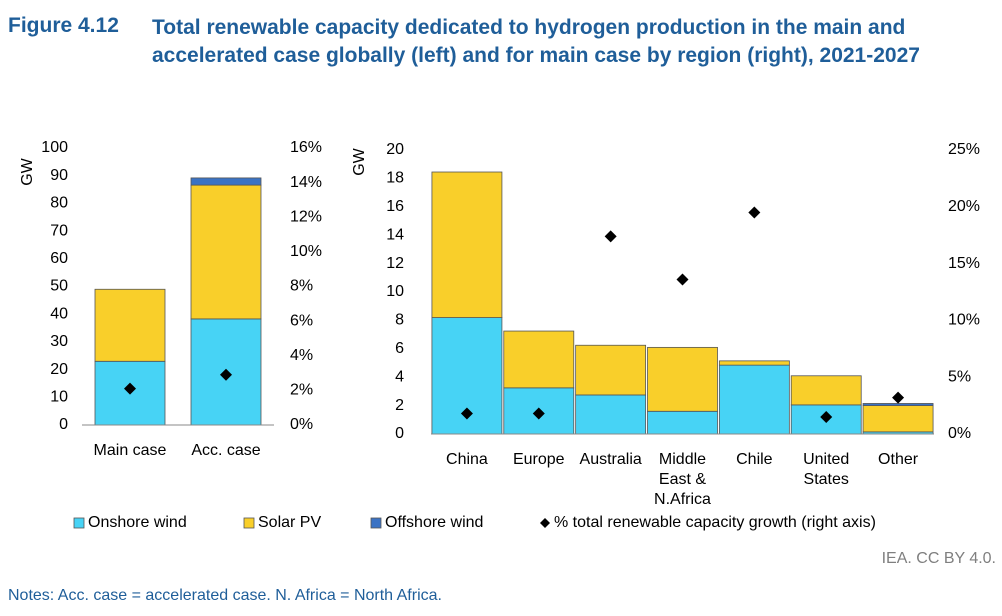  What do you see at coordinates (54, 147) in the screenshot?
I see `y-tick-label: 100` at bounding box center [54, 147].